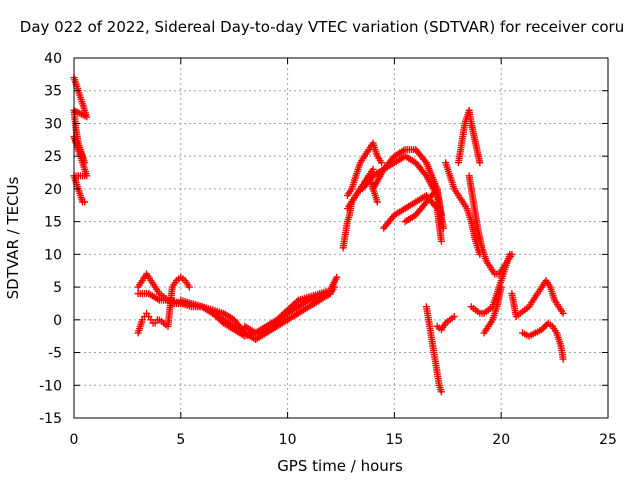  What do you see at coordinates (13, 237) in the screenshot?
I see `y-axis-label: SDTVAR / TECUs` at bounding box center [13, 237].